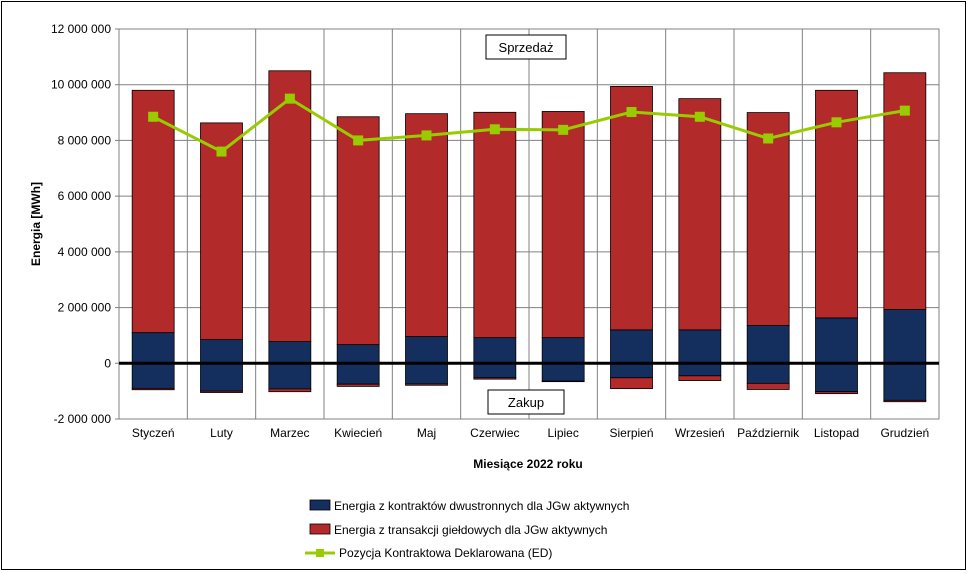 The height and width of the screenshot is (573, 969). Describe the element at coordinates (36, 224) in the screenshot. I see `y-axis-title: Energia [MWh]` at that location.